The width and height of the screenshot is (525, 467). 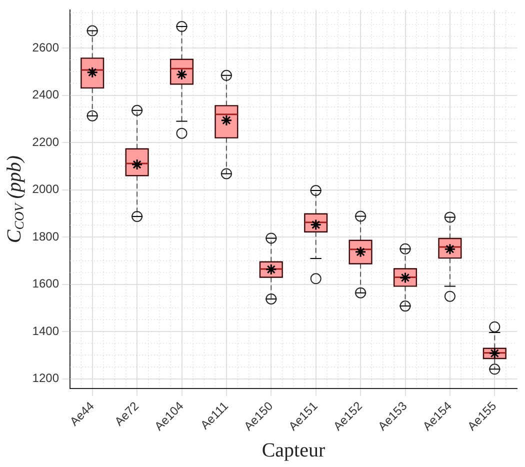 What do you see at coordinates (46, 331) in the screenshot?
I see `y-tick-label: 1400` at bounding box center [46, 331].